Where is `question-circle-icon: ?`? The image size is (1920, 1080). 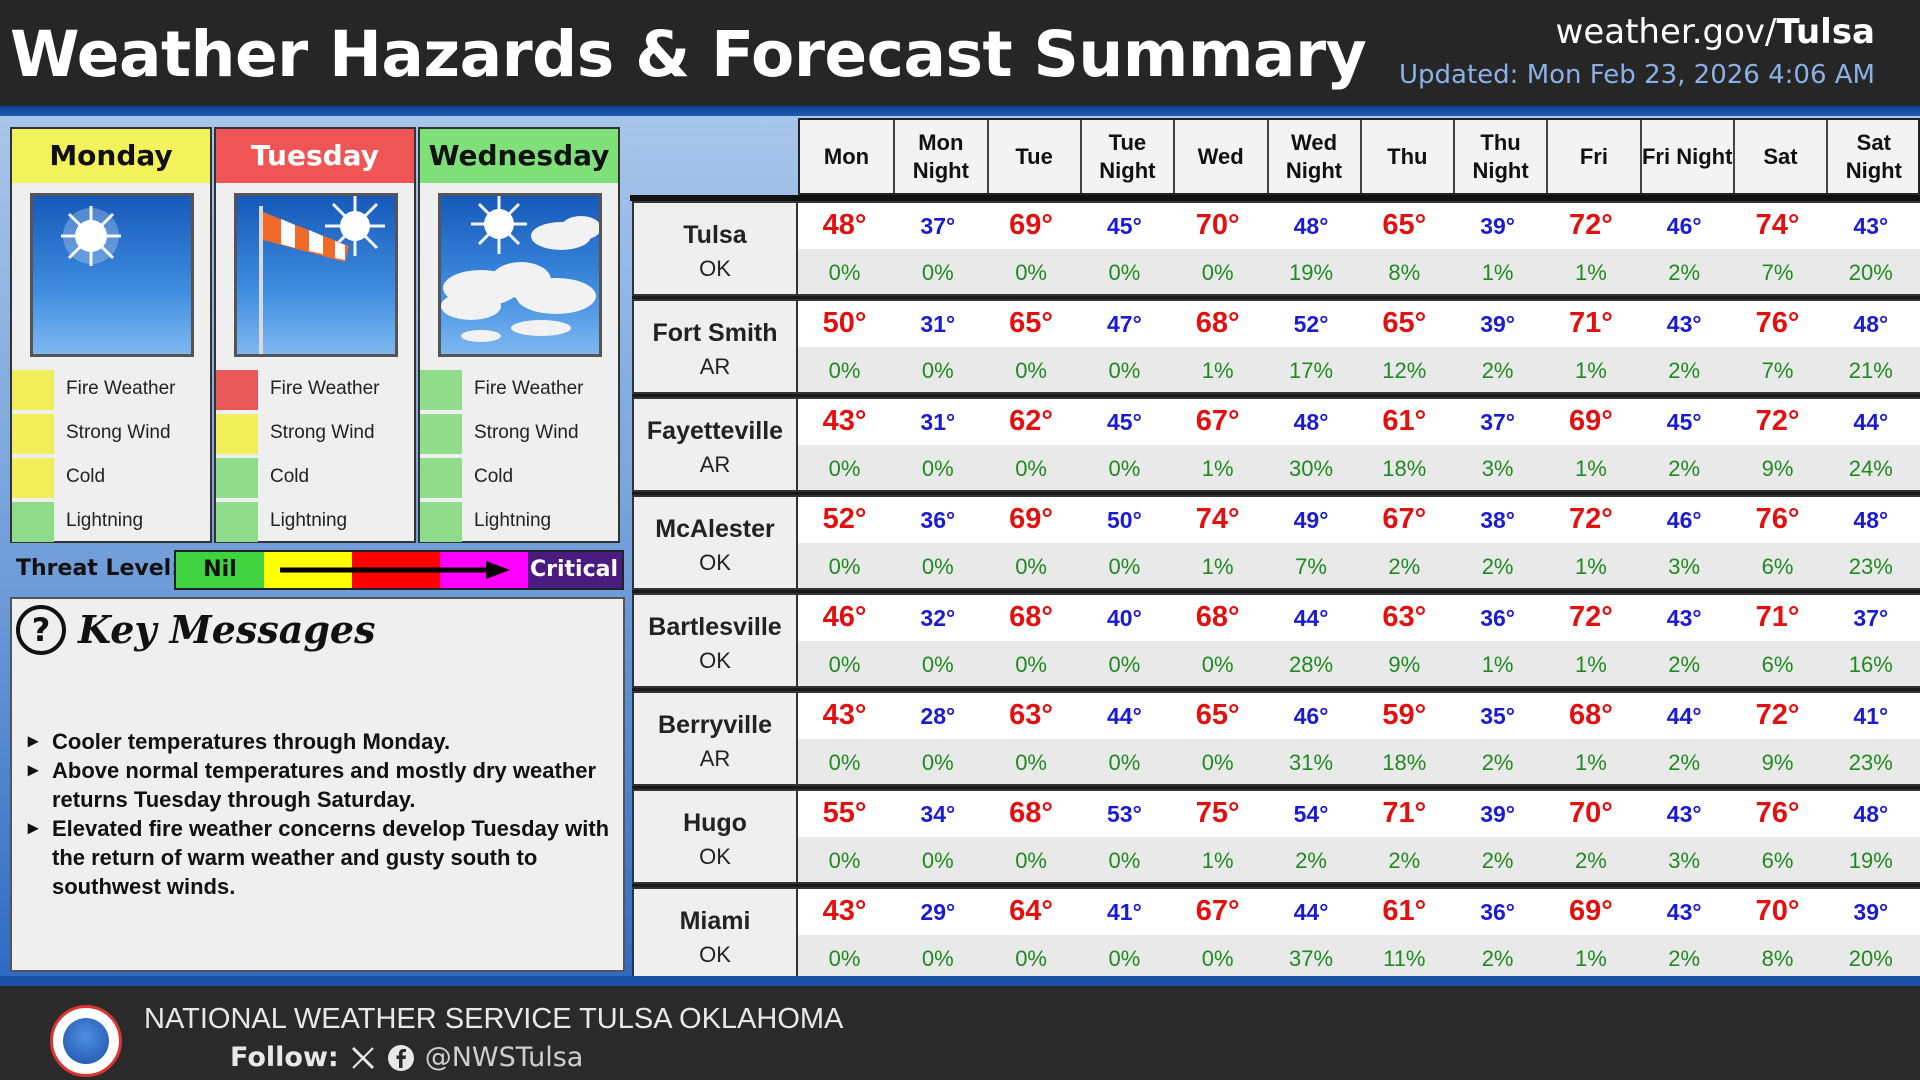
question-circle-icon: ? is located at coordinates (41, 630).